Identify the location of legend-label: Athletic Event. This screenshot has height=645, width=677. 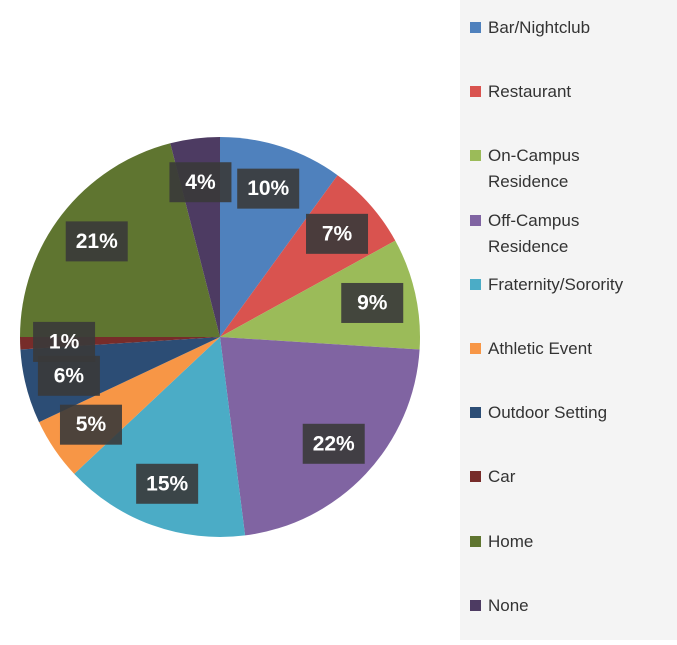
(540, 348).